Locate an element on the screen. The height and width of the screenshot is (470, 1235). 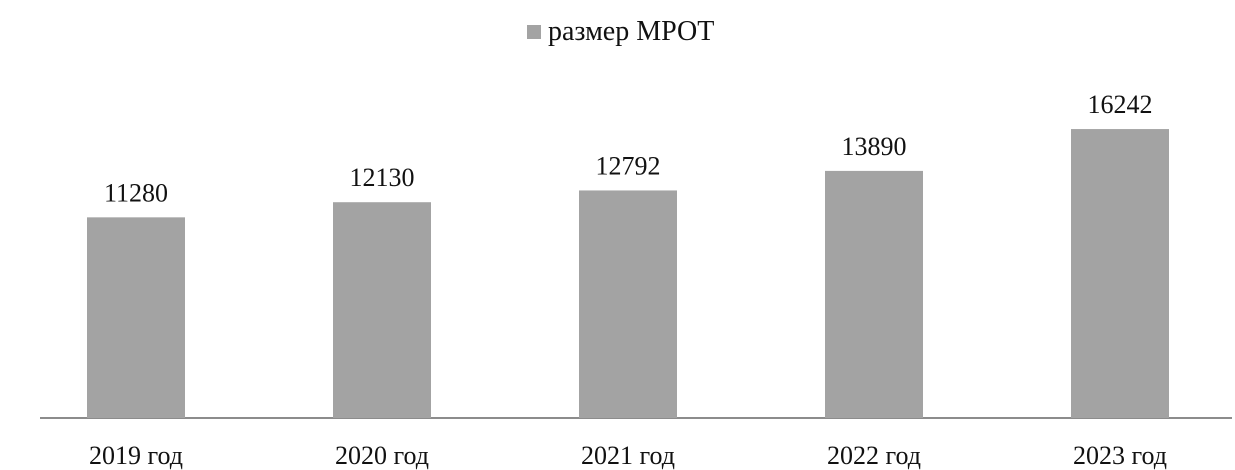
x-tick-label-4: 2023 год is located at coordinates (1120, 455).